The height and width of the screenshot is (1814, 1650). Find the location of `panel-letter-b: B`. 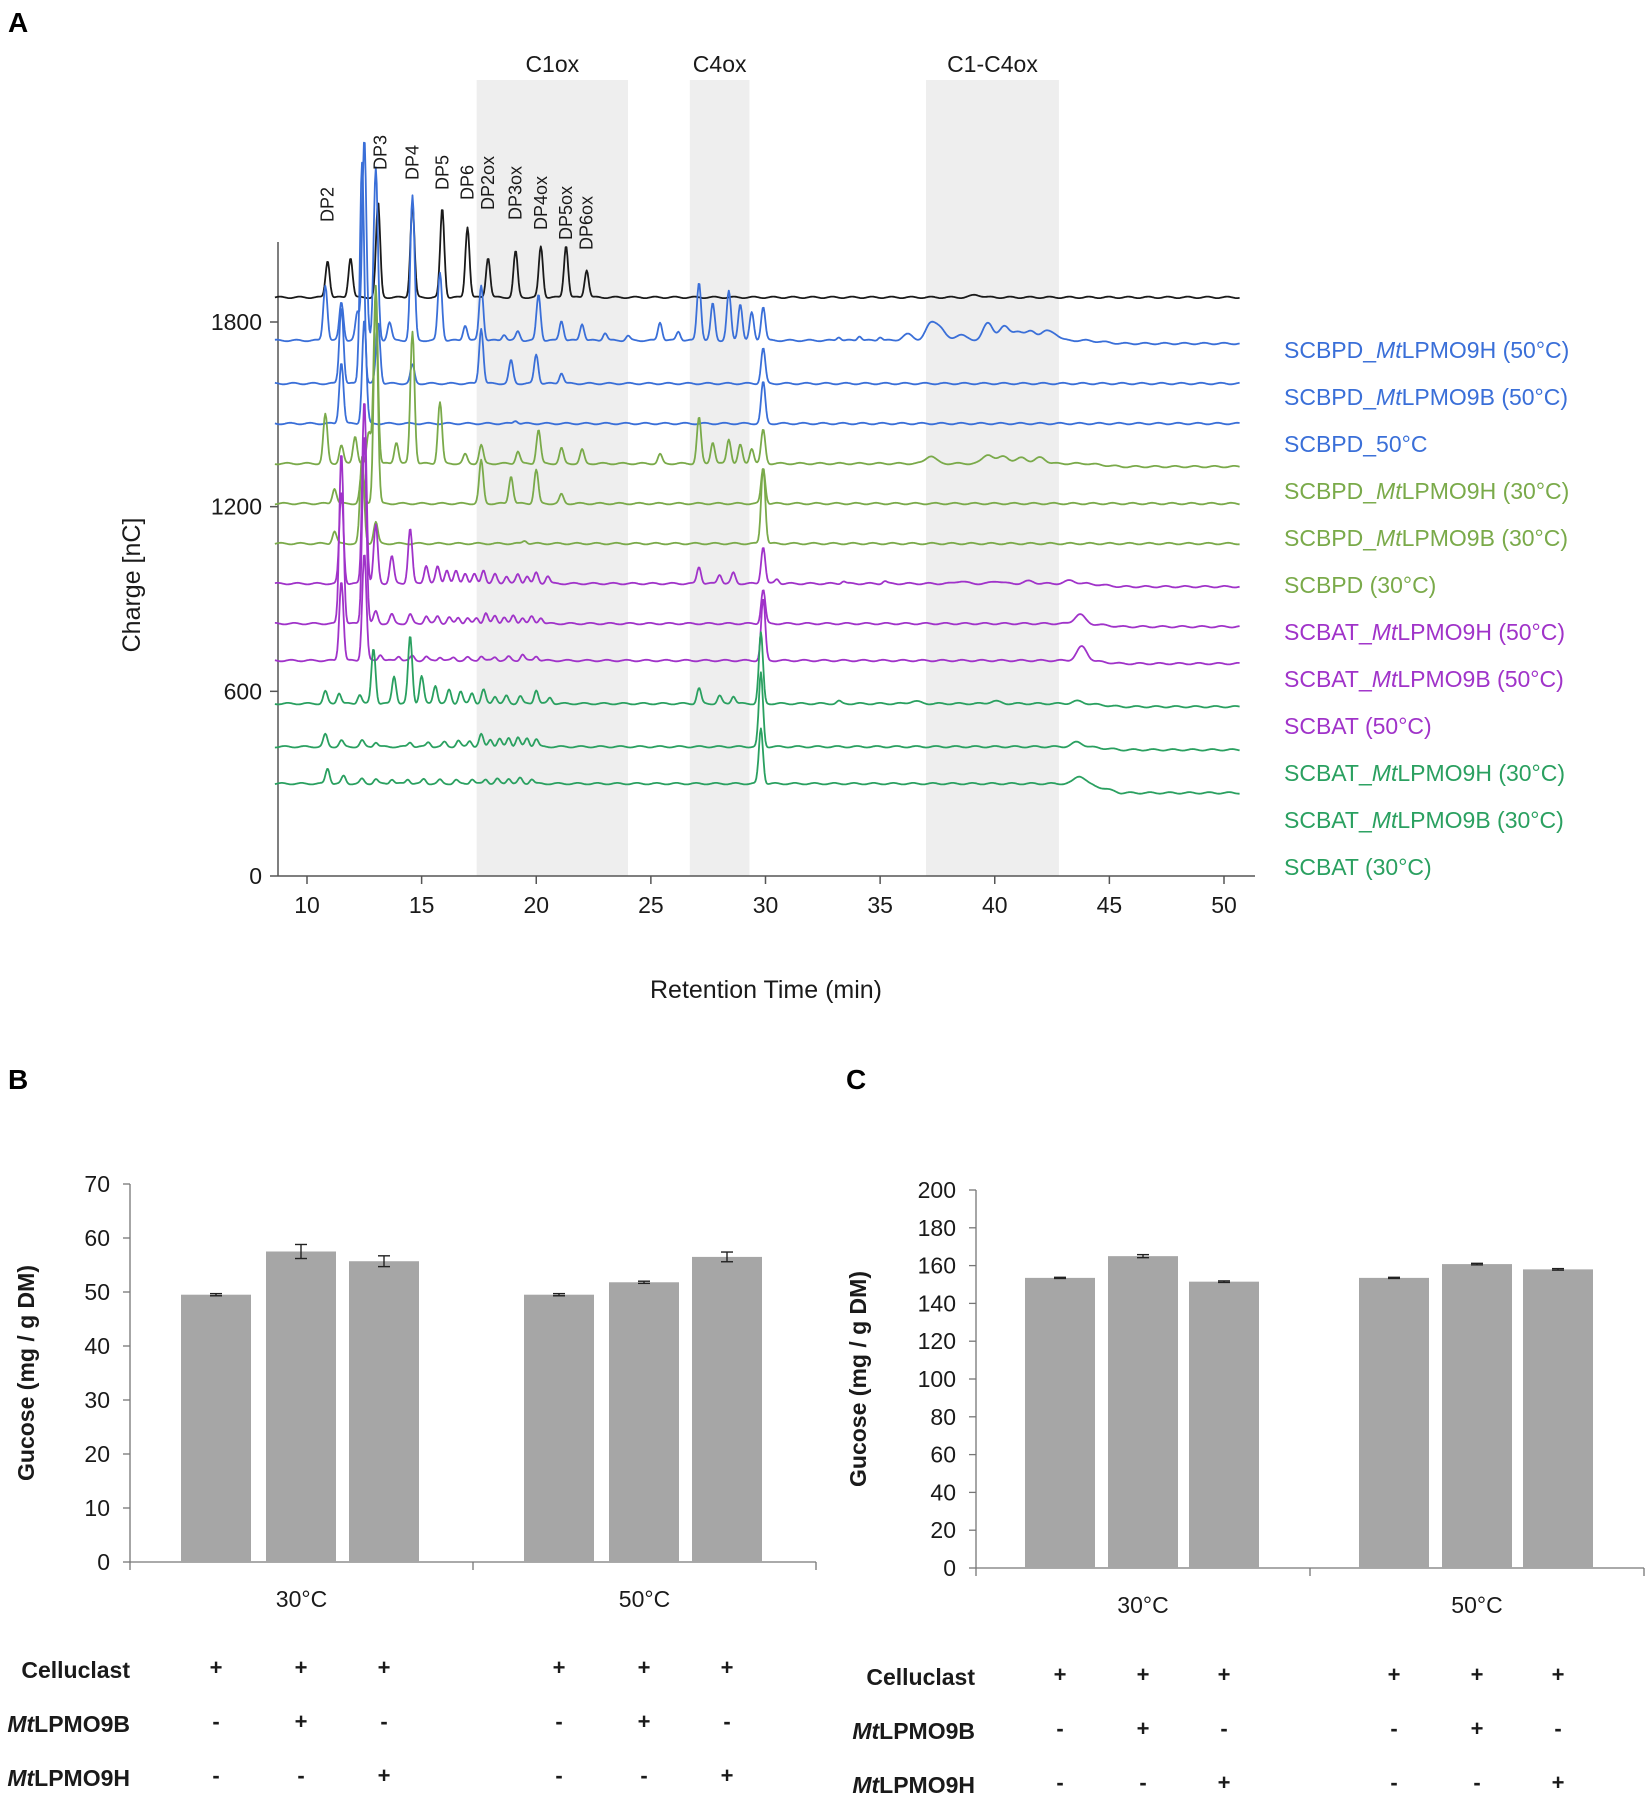

panel-letter-b: B is located at coordinates (18, 1079).